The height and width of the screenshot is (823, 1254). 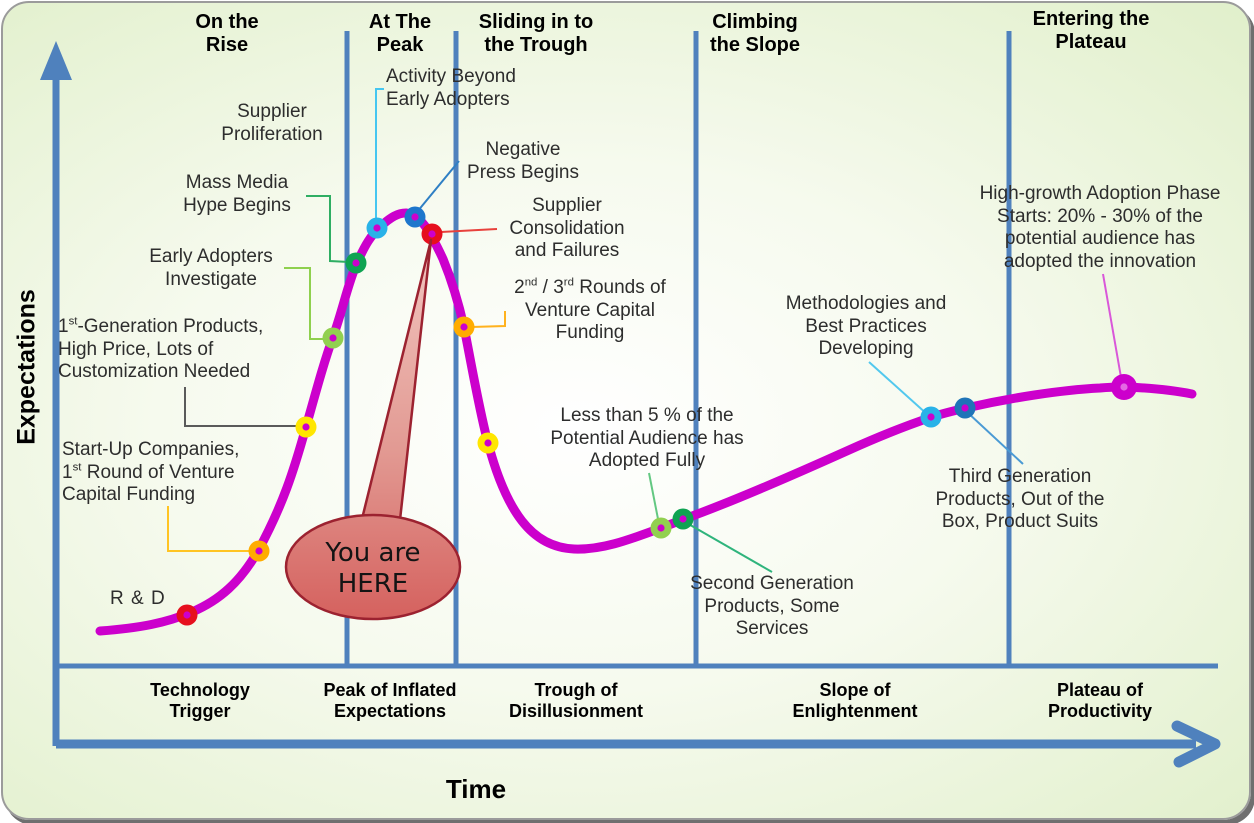 I want to click on phase-label-line: Peak of Inflated, so click(x=390, y=690).